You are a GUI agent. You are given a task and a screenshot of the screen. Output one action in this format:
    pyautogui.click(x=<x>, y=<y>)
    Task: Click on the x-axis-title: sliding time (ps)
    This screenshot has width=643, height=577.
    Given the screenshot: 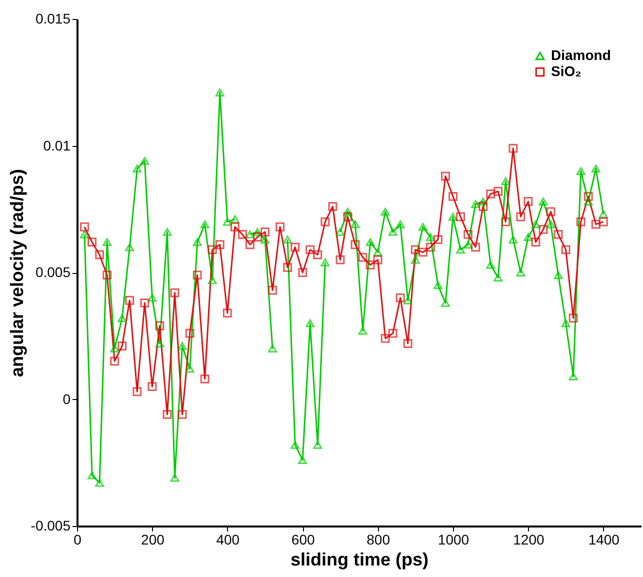 What is the action you would take?
    pyautogui.click(x=359, y=560)
    